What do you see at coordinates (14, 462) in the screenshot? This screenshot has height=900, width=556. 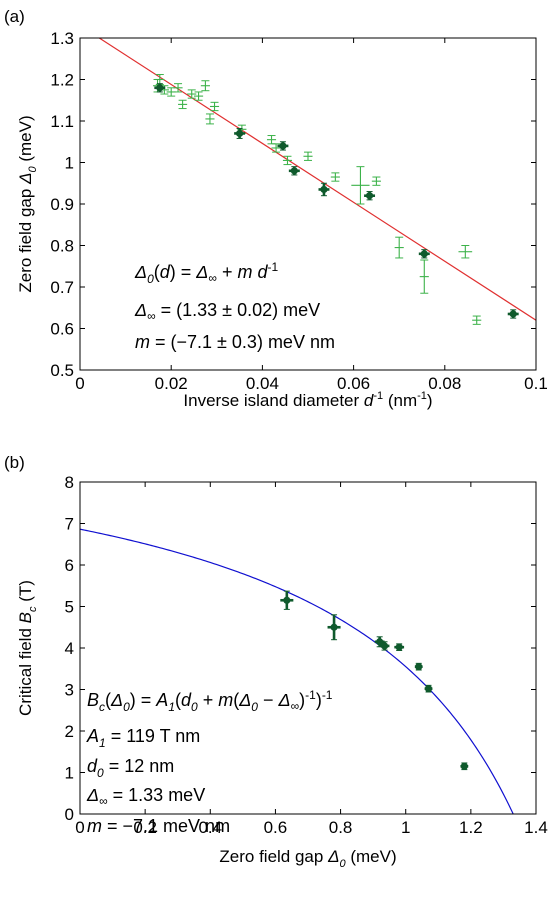 I see `panel-b-label: (b)` at bounding box center [14, 462].